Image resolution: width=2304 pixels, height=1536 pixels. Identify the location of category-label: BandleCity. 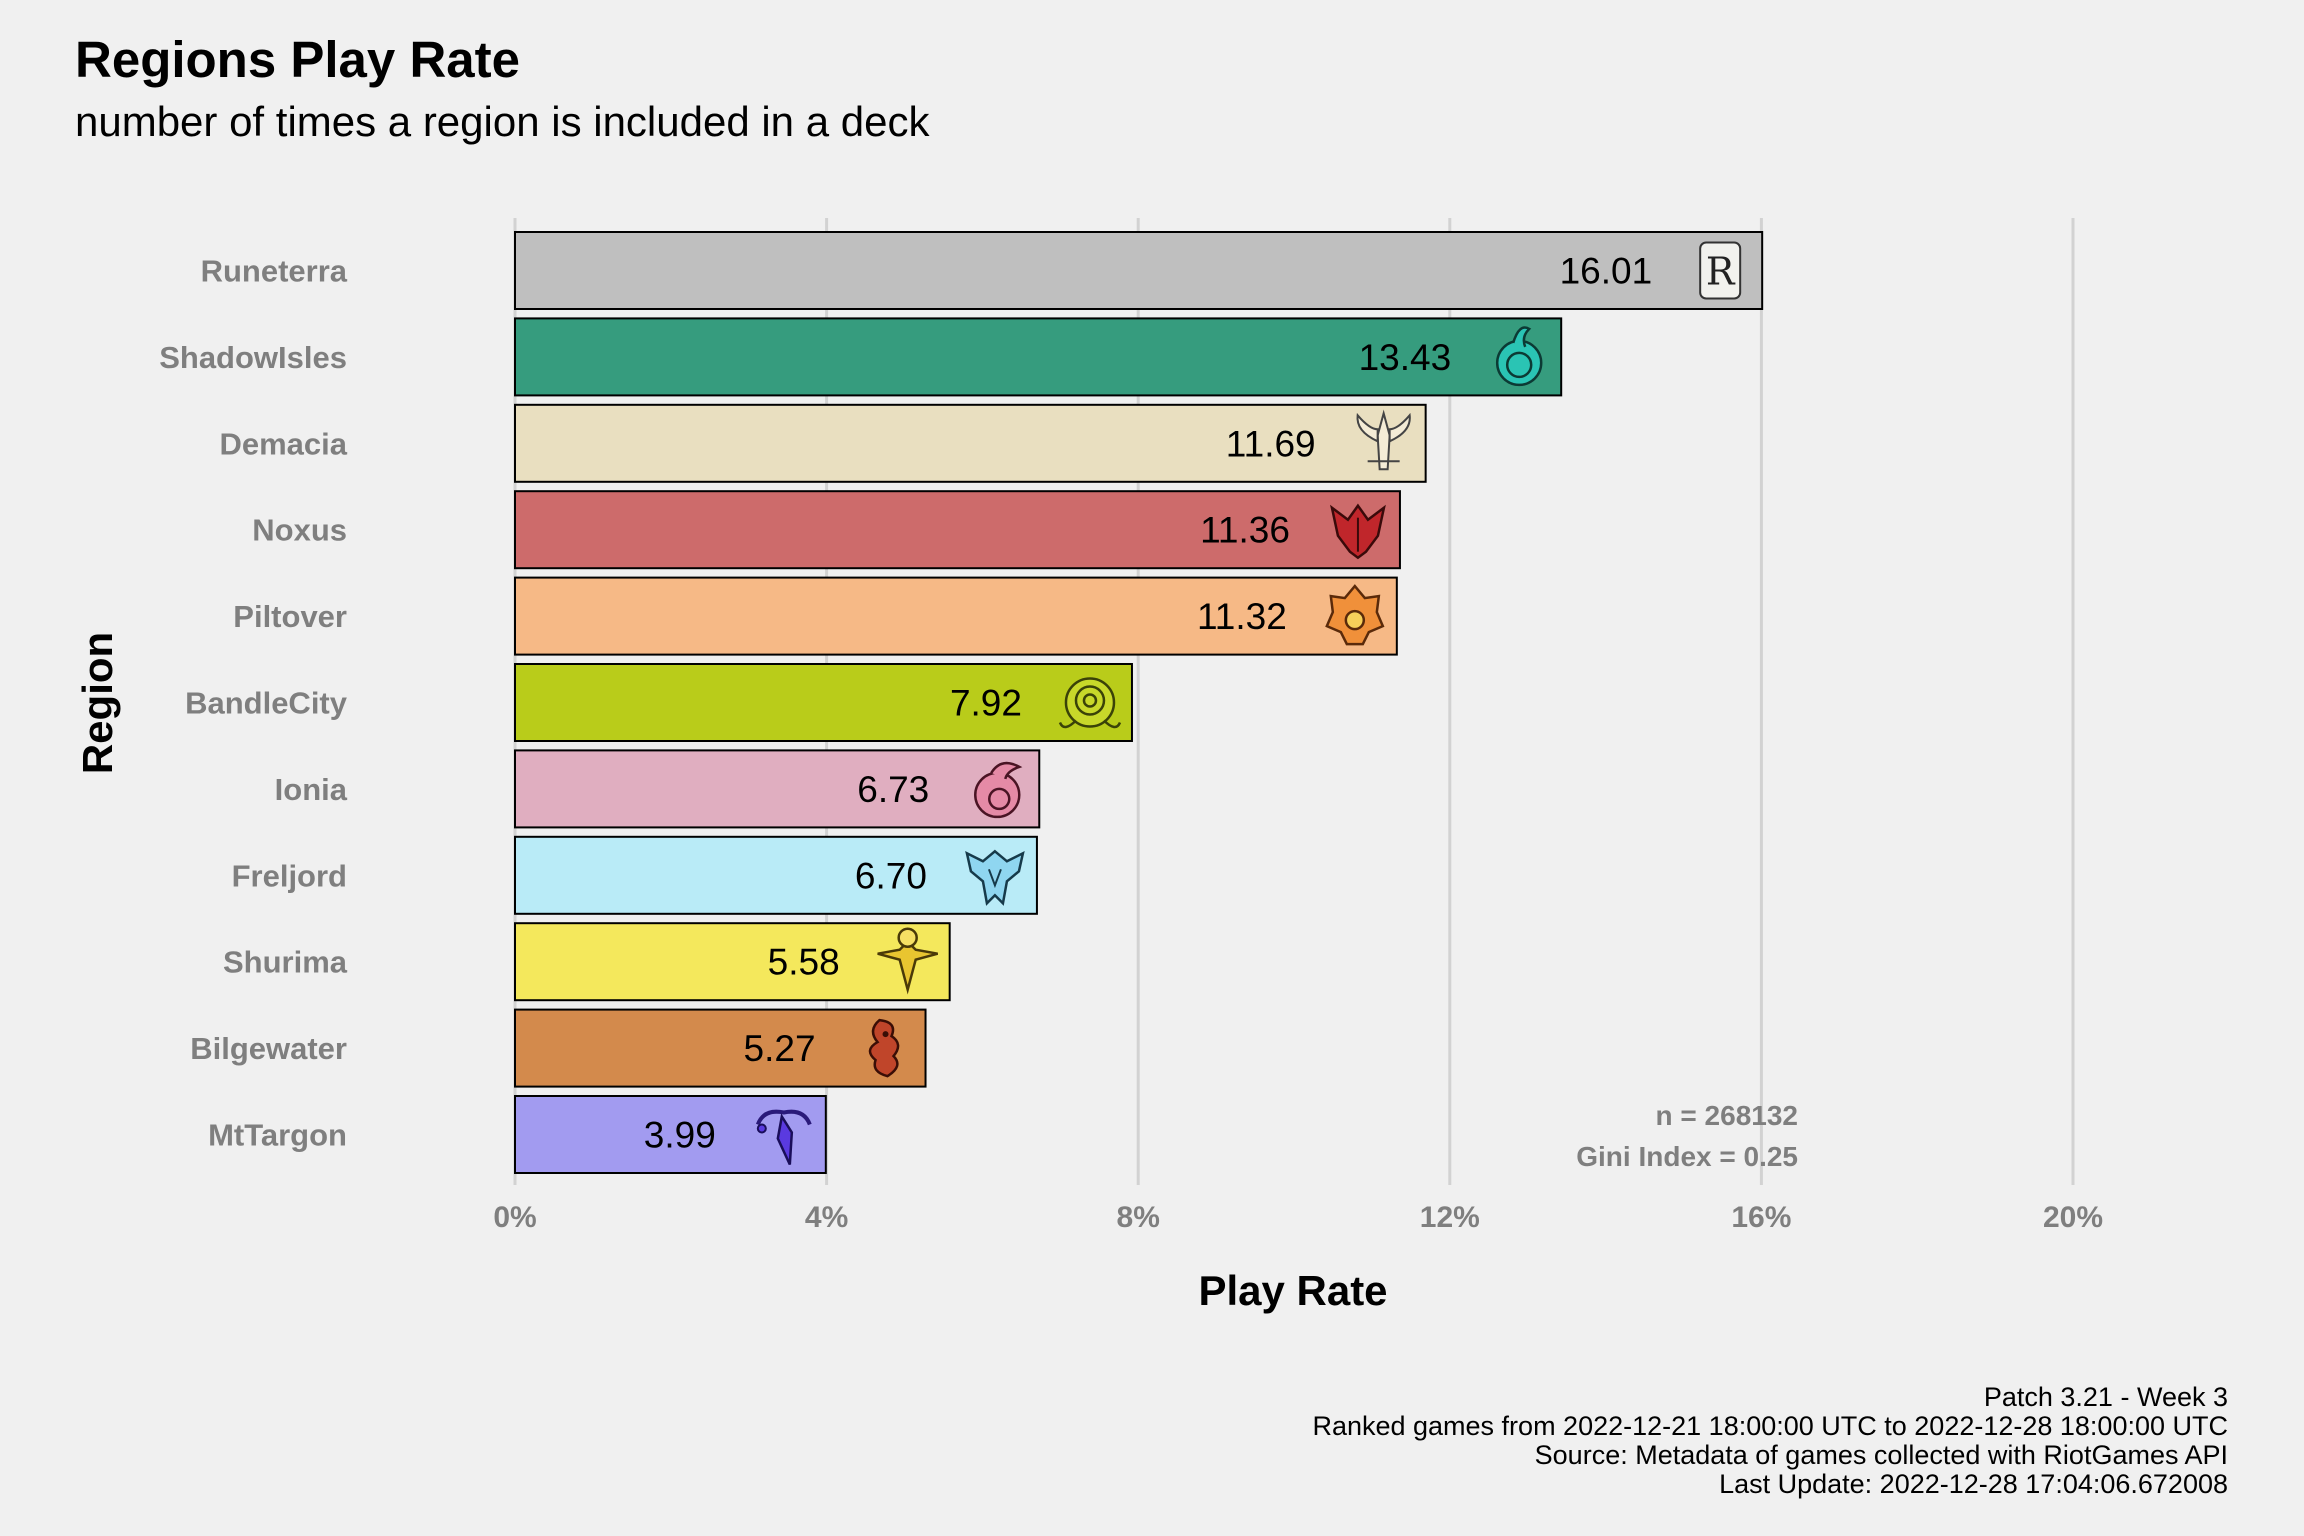
(266, 703).